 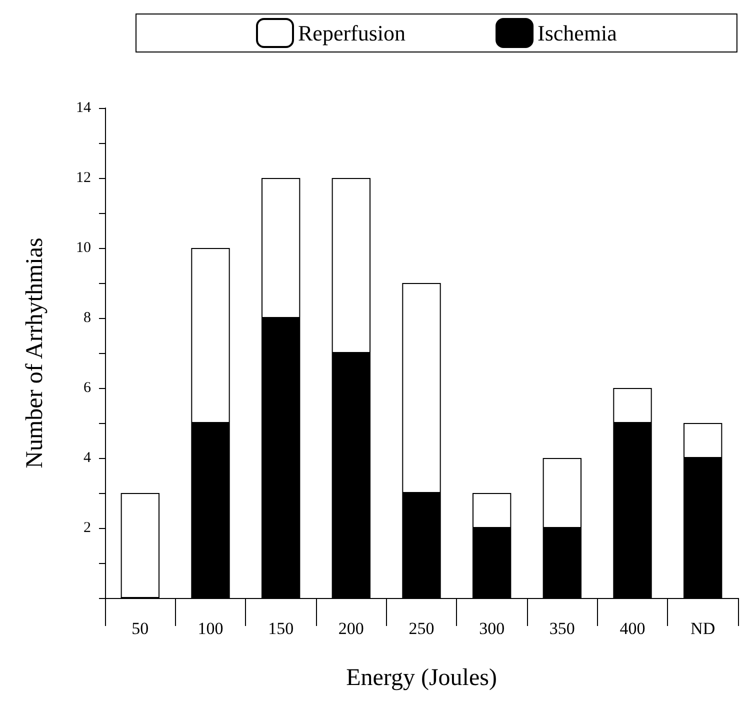 What do you see at coordinates (703, 628) in the screenshot?
I see `x-tick-label: ND` at bounding box center [703, 628].